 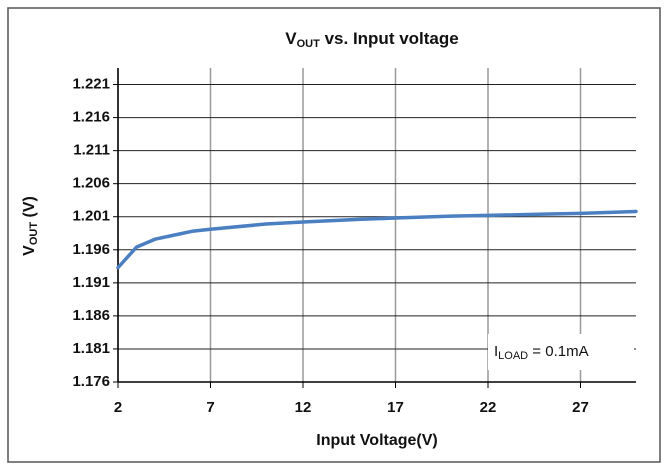 I want to click on annotation-main: I, so click(x=496, y=351).